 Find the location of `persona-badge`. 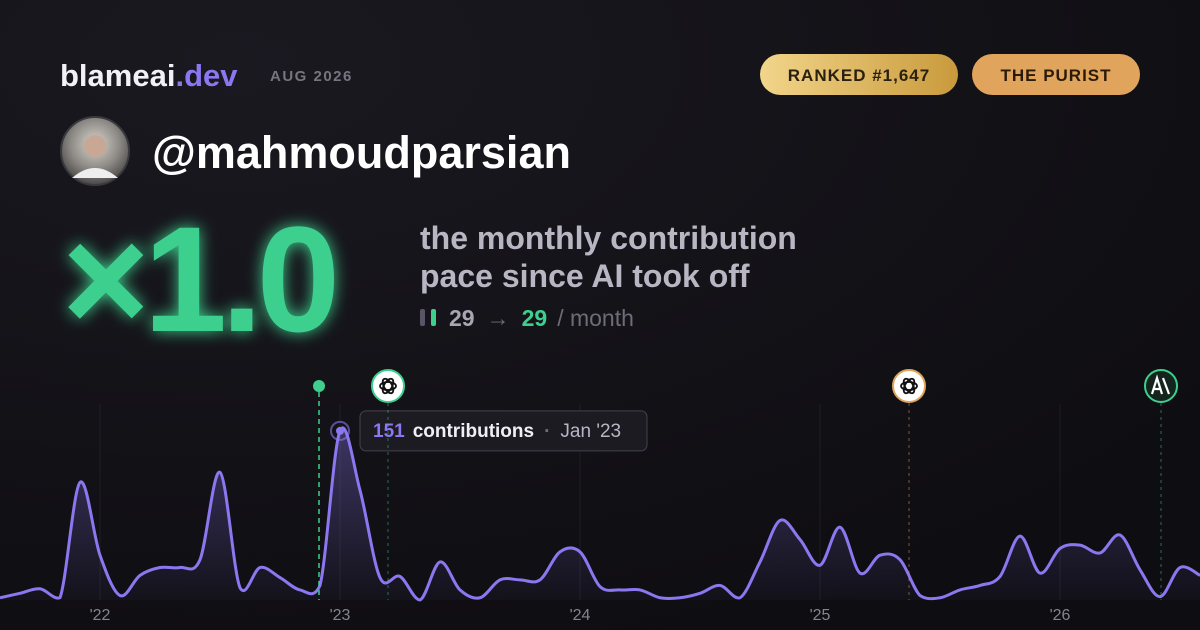

persona-badge is located at coordinates (1056, 74).